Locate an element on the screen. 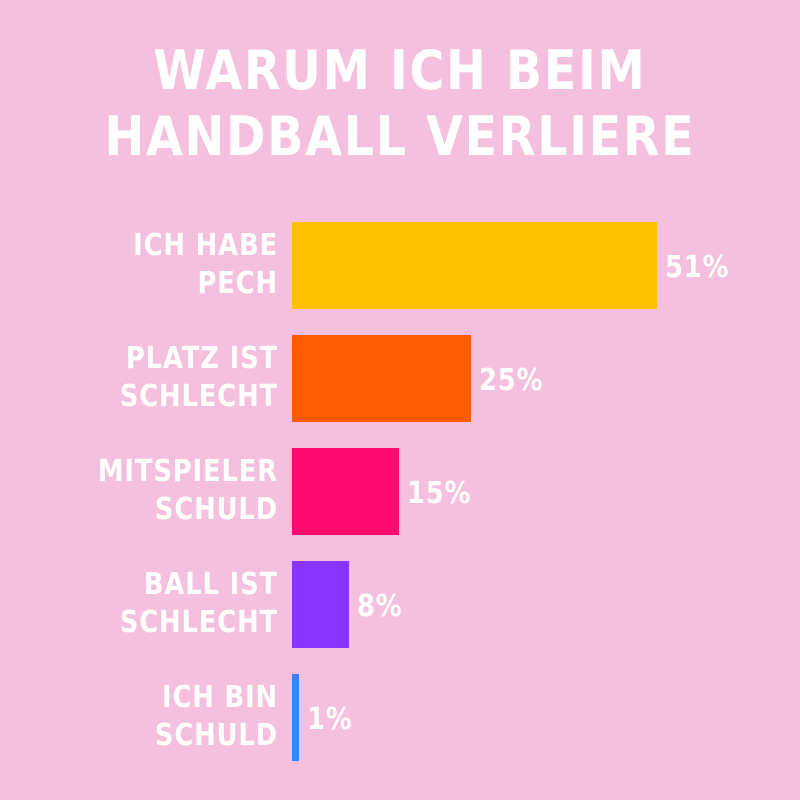 The height and width of the screenshot is (800, 800). category-label-line: PLATZ IST is located at coordinates (201, 358).